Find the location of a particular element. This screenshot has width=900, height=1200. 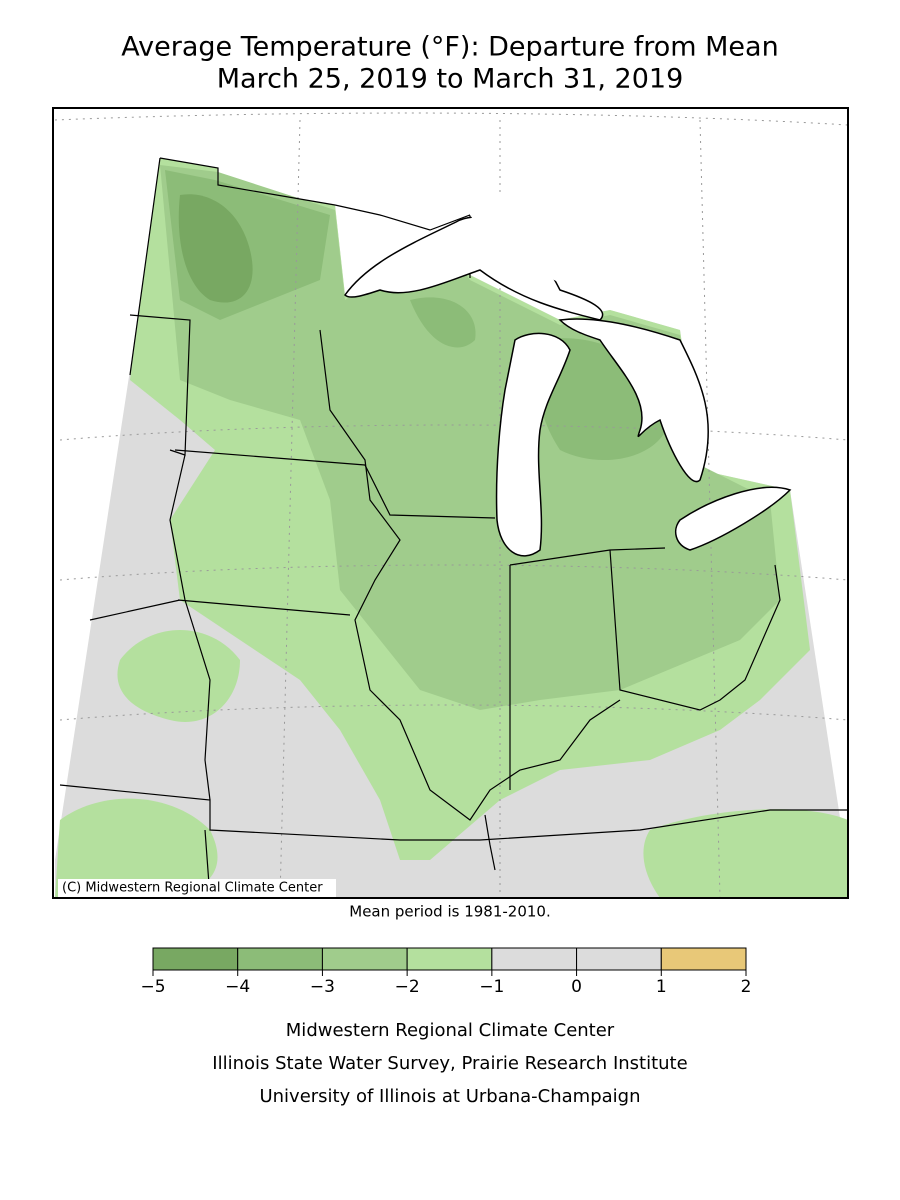

lake-superior is located at coordinates (474, 268).